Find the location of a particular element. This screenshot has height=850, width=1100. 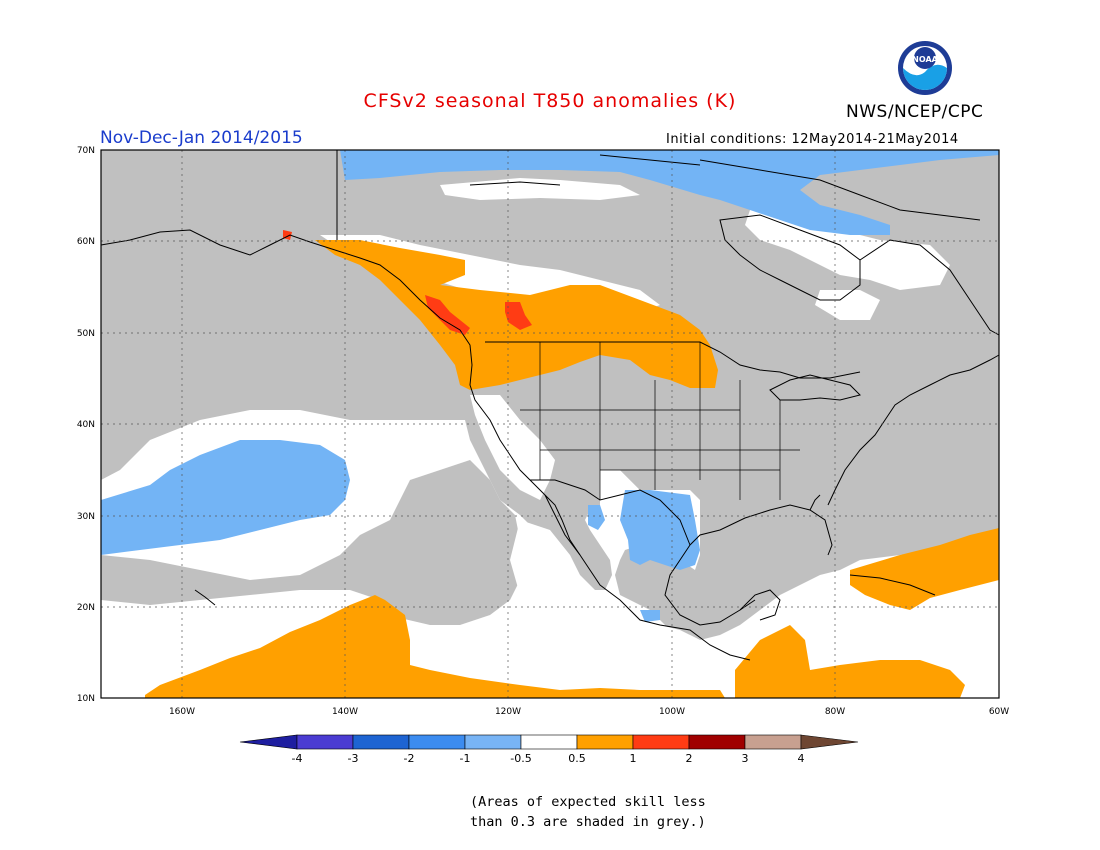

white-area-baja is located at coordinates (512, 447).